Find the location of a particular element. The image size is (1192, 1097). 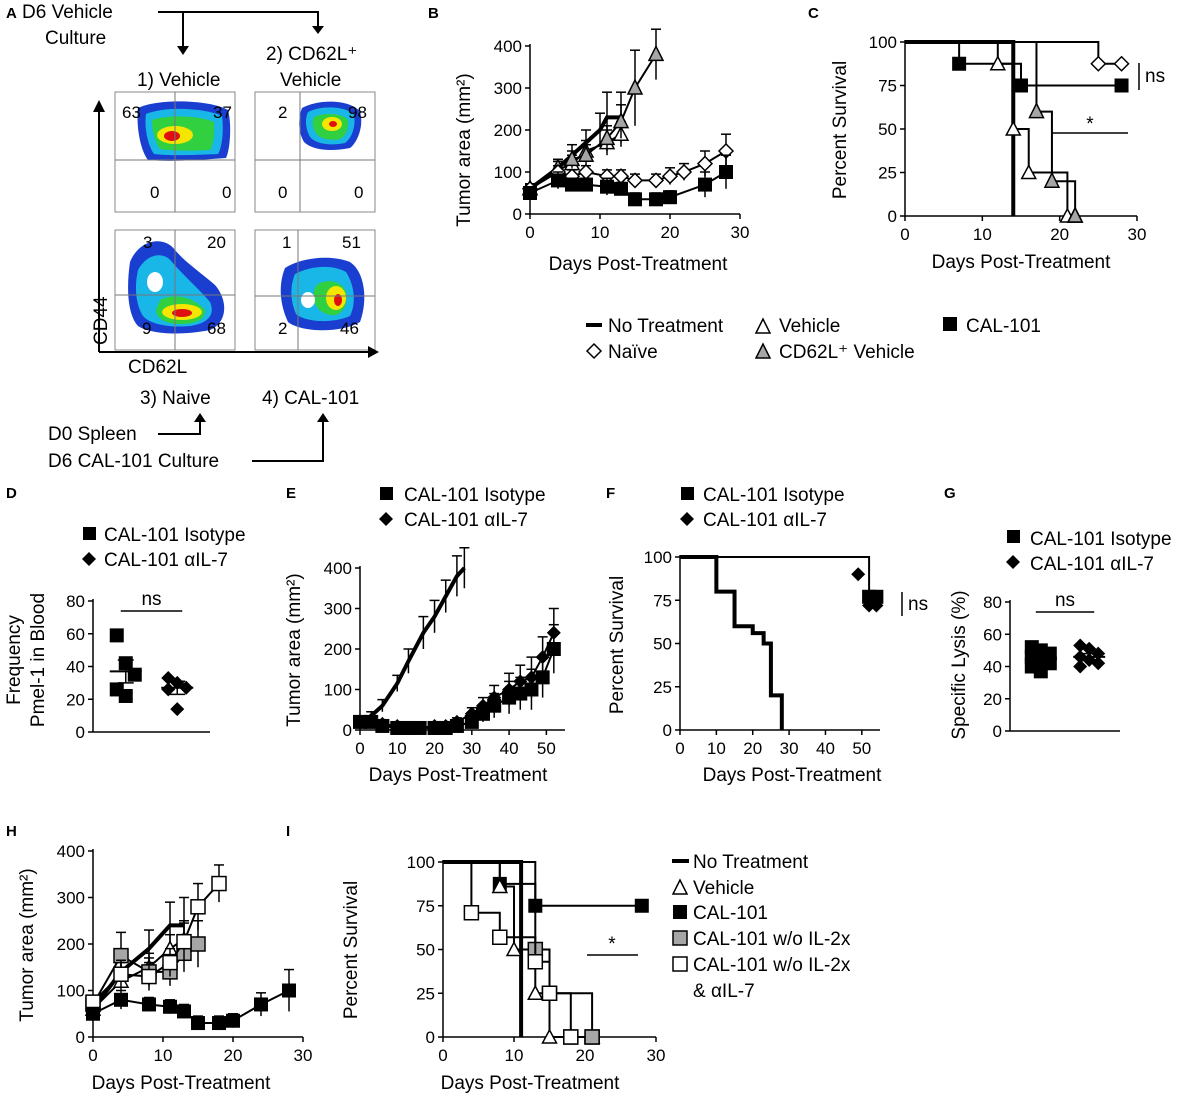

x-tick-label: 30 is located at coordinates (471, 748).